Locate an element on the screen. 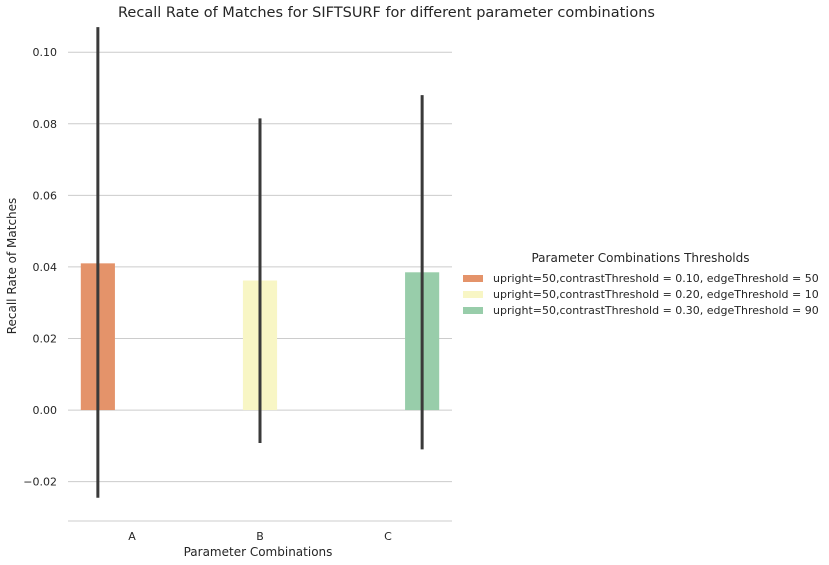 This screenshot has height=565, width=829. y-tick-label: 0.02 is located at coordinates (45, 338).